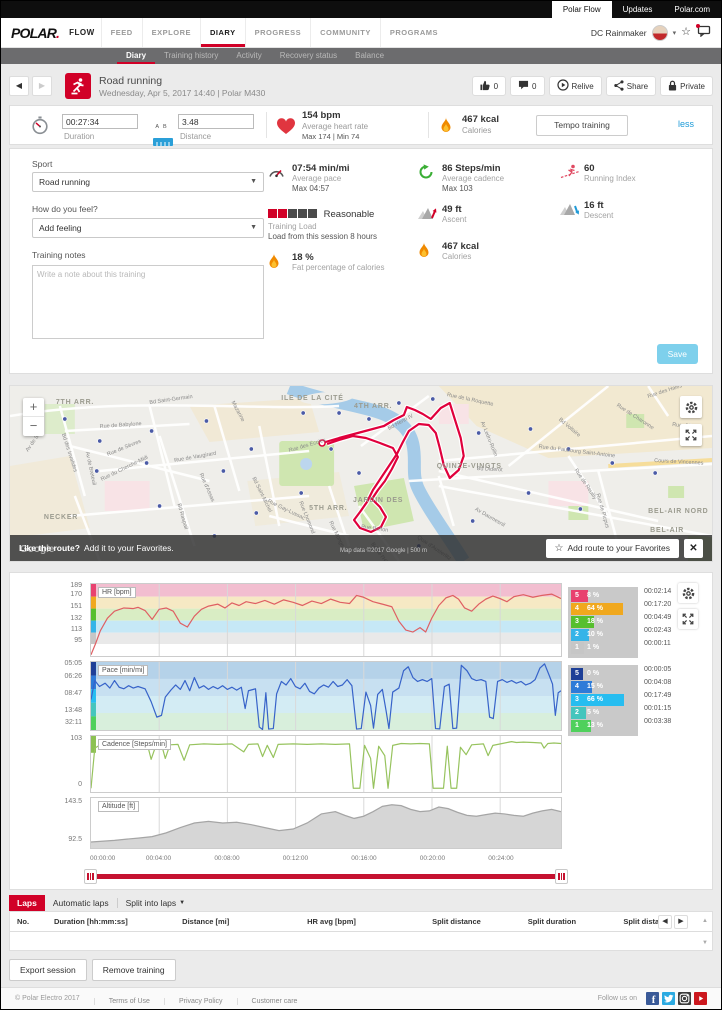 The image size is (722, 1010). Describe the element at coordinates (595, 699) in the screenshot. I see `zone-percent: 66 %` at that location.